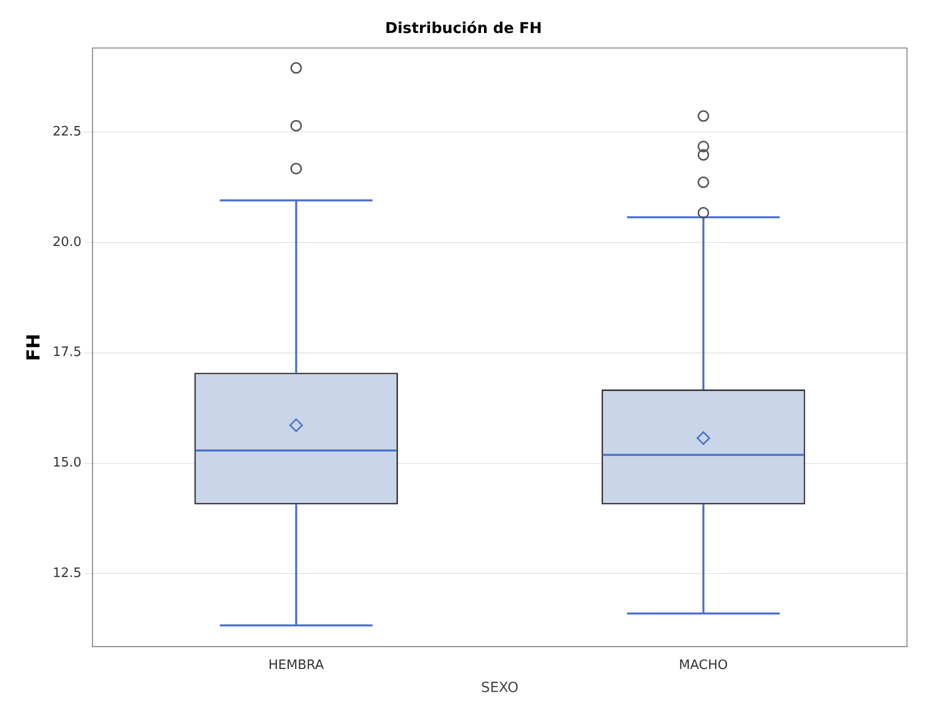 Image resolution: width=947 pixels, height=711 pixels. What do you see at coordinates (499, 688) in the screenshot?
I see `x-axis-title: SEXO` at bounding box center [499, 688].